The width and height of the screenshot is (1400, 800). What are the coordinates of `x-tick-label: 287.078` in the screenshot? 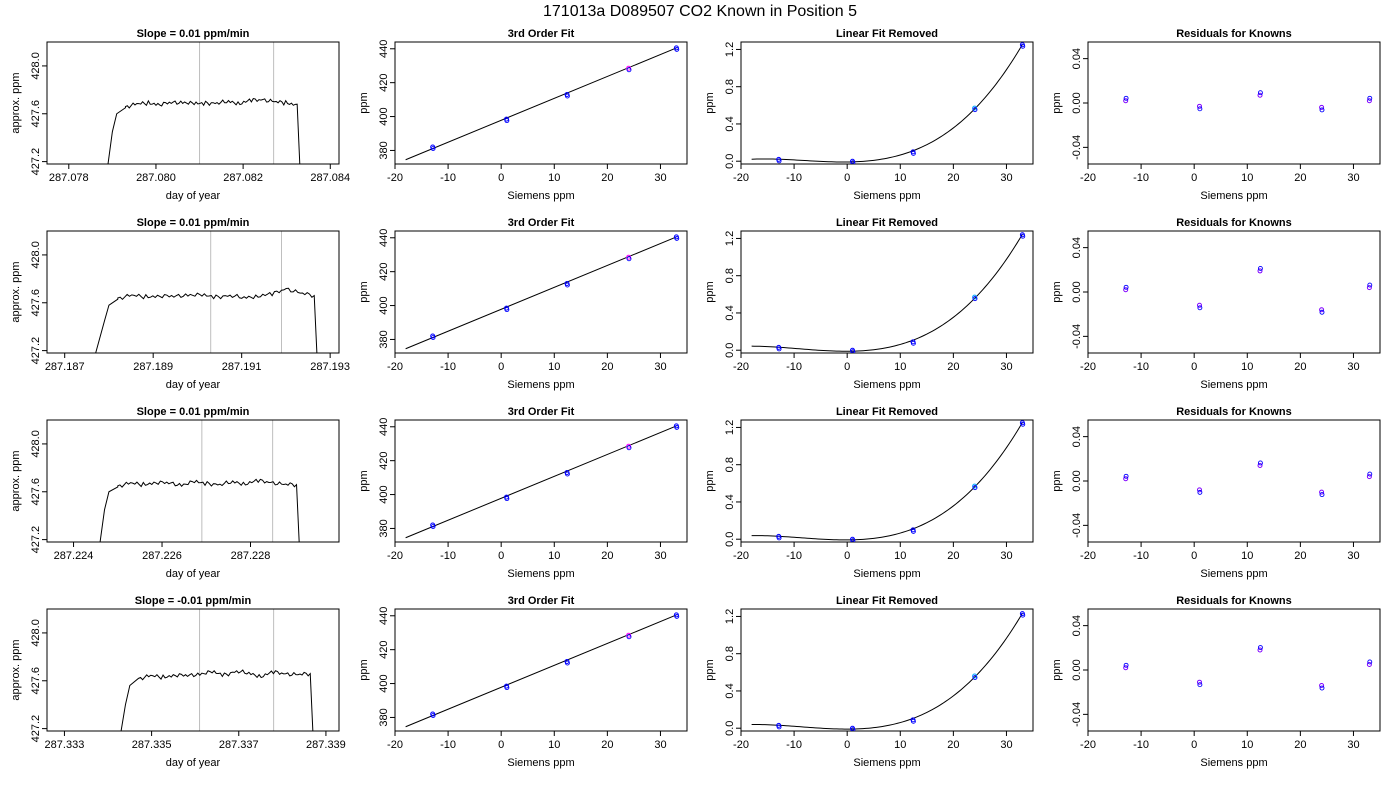 It's located at (69, 178).